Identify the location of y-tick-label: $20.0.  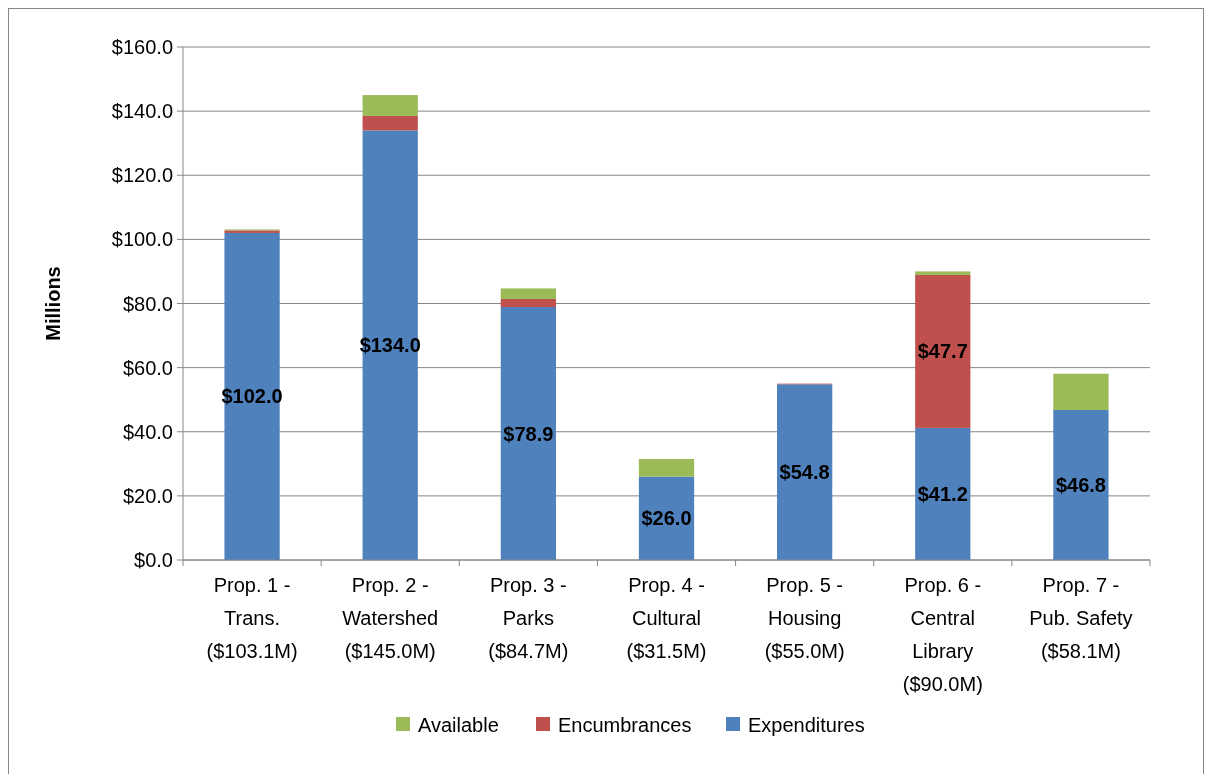
(147, 495).